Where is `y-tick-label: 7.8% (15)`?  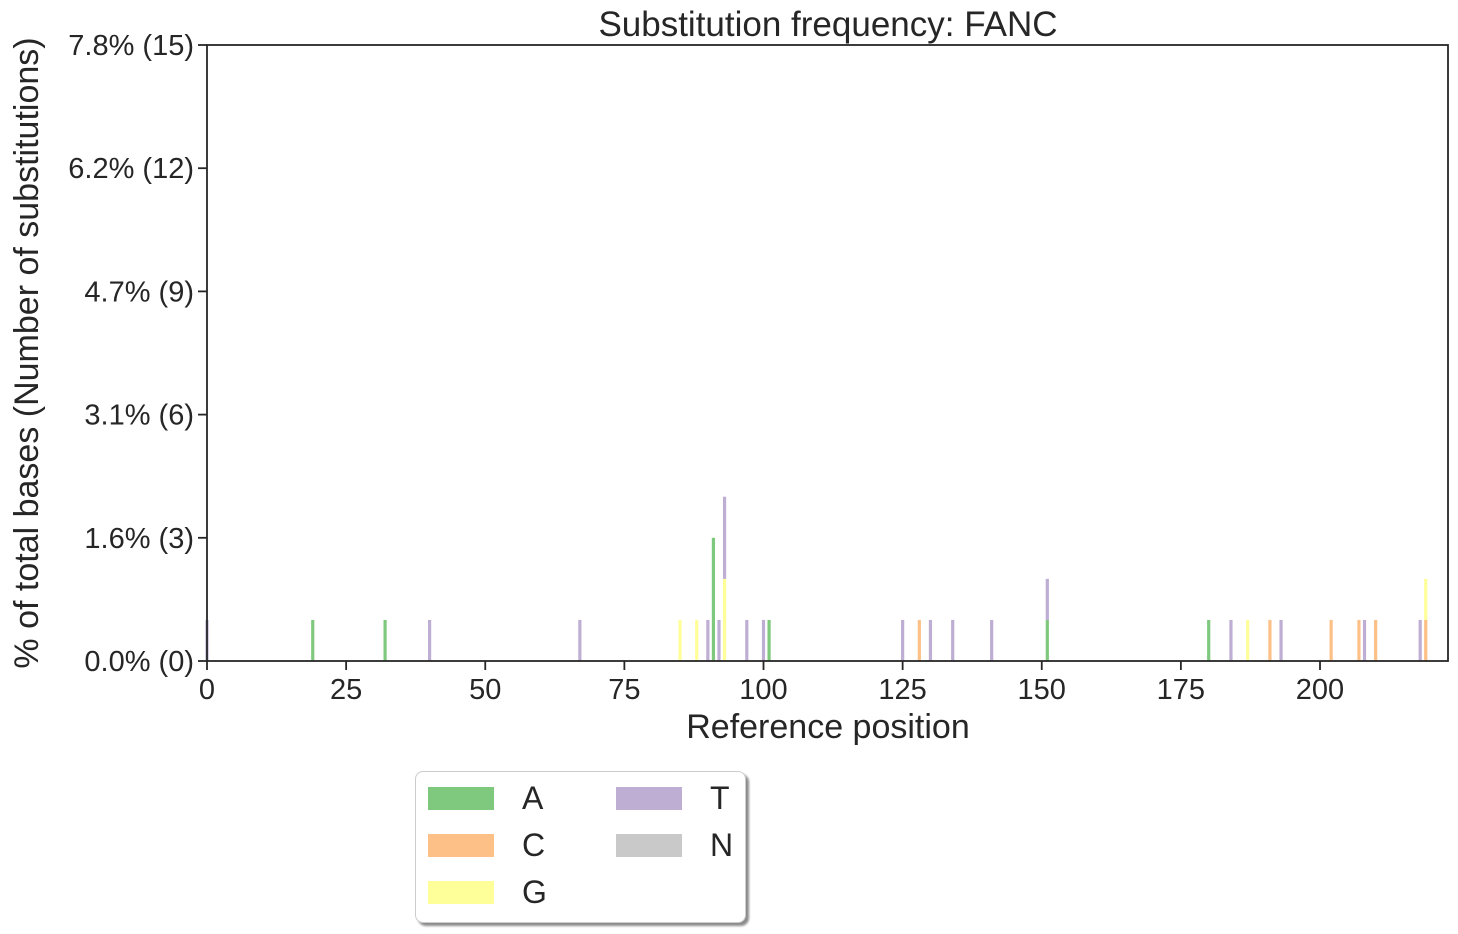
y-tick-label: 7.8% (15) is located at coordinates (131, 46).